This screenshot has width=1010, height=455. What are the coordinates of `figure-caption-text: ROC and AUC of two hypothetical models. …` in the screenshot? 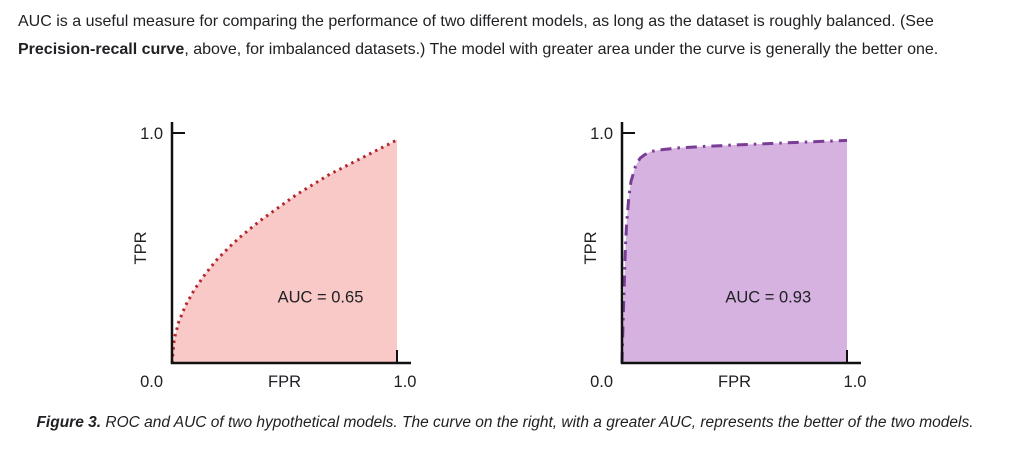 It's located at (537, 422).